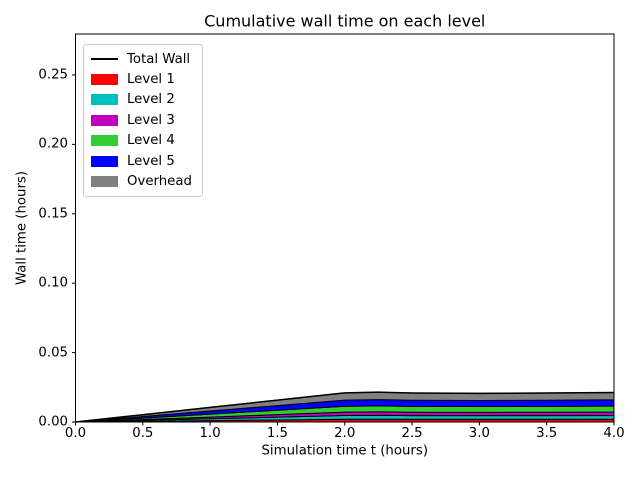 The image size is (640, 480). What do you see at coordinates (159, 59) in the screenshot?
I see `legend-label: Total Wall` at bounding box center [159, 59].